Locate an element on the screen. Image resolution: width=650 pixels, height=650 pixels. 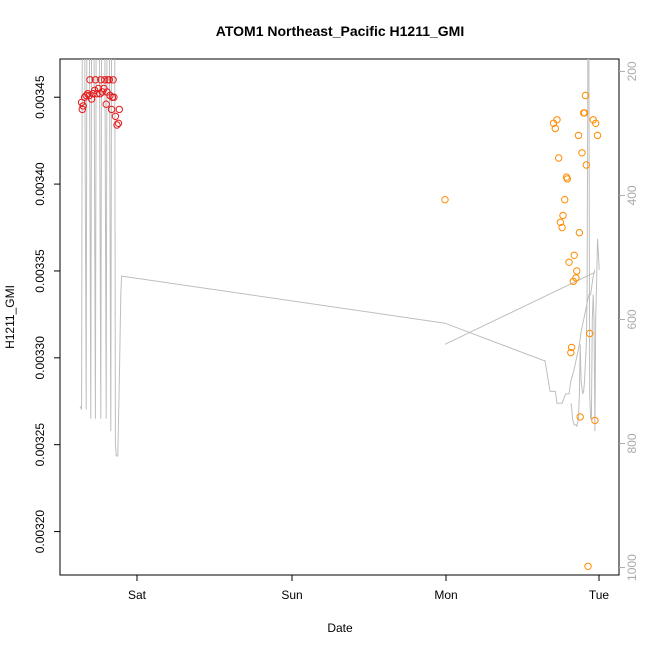
y2-axis: 200 400 600 800 1000 is located at coordinates (629, 321).